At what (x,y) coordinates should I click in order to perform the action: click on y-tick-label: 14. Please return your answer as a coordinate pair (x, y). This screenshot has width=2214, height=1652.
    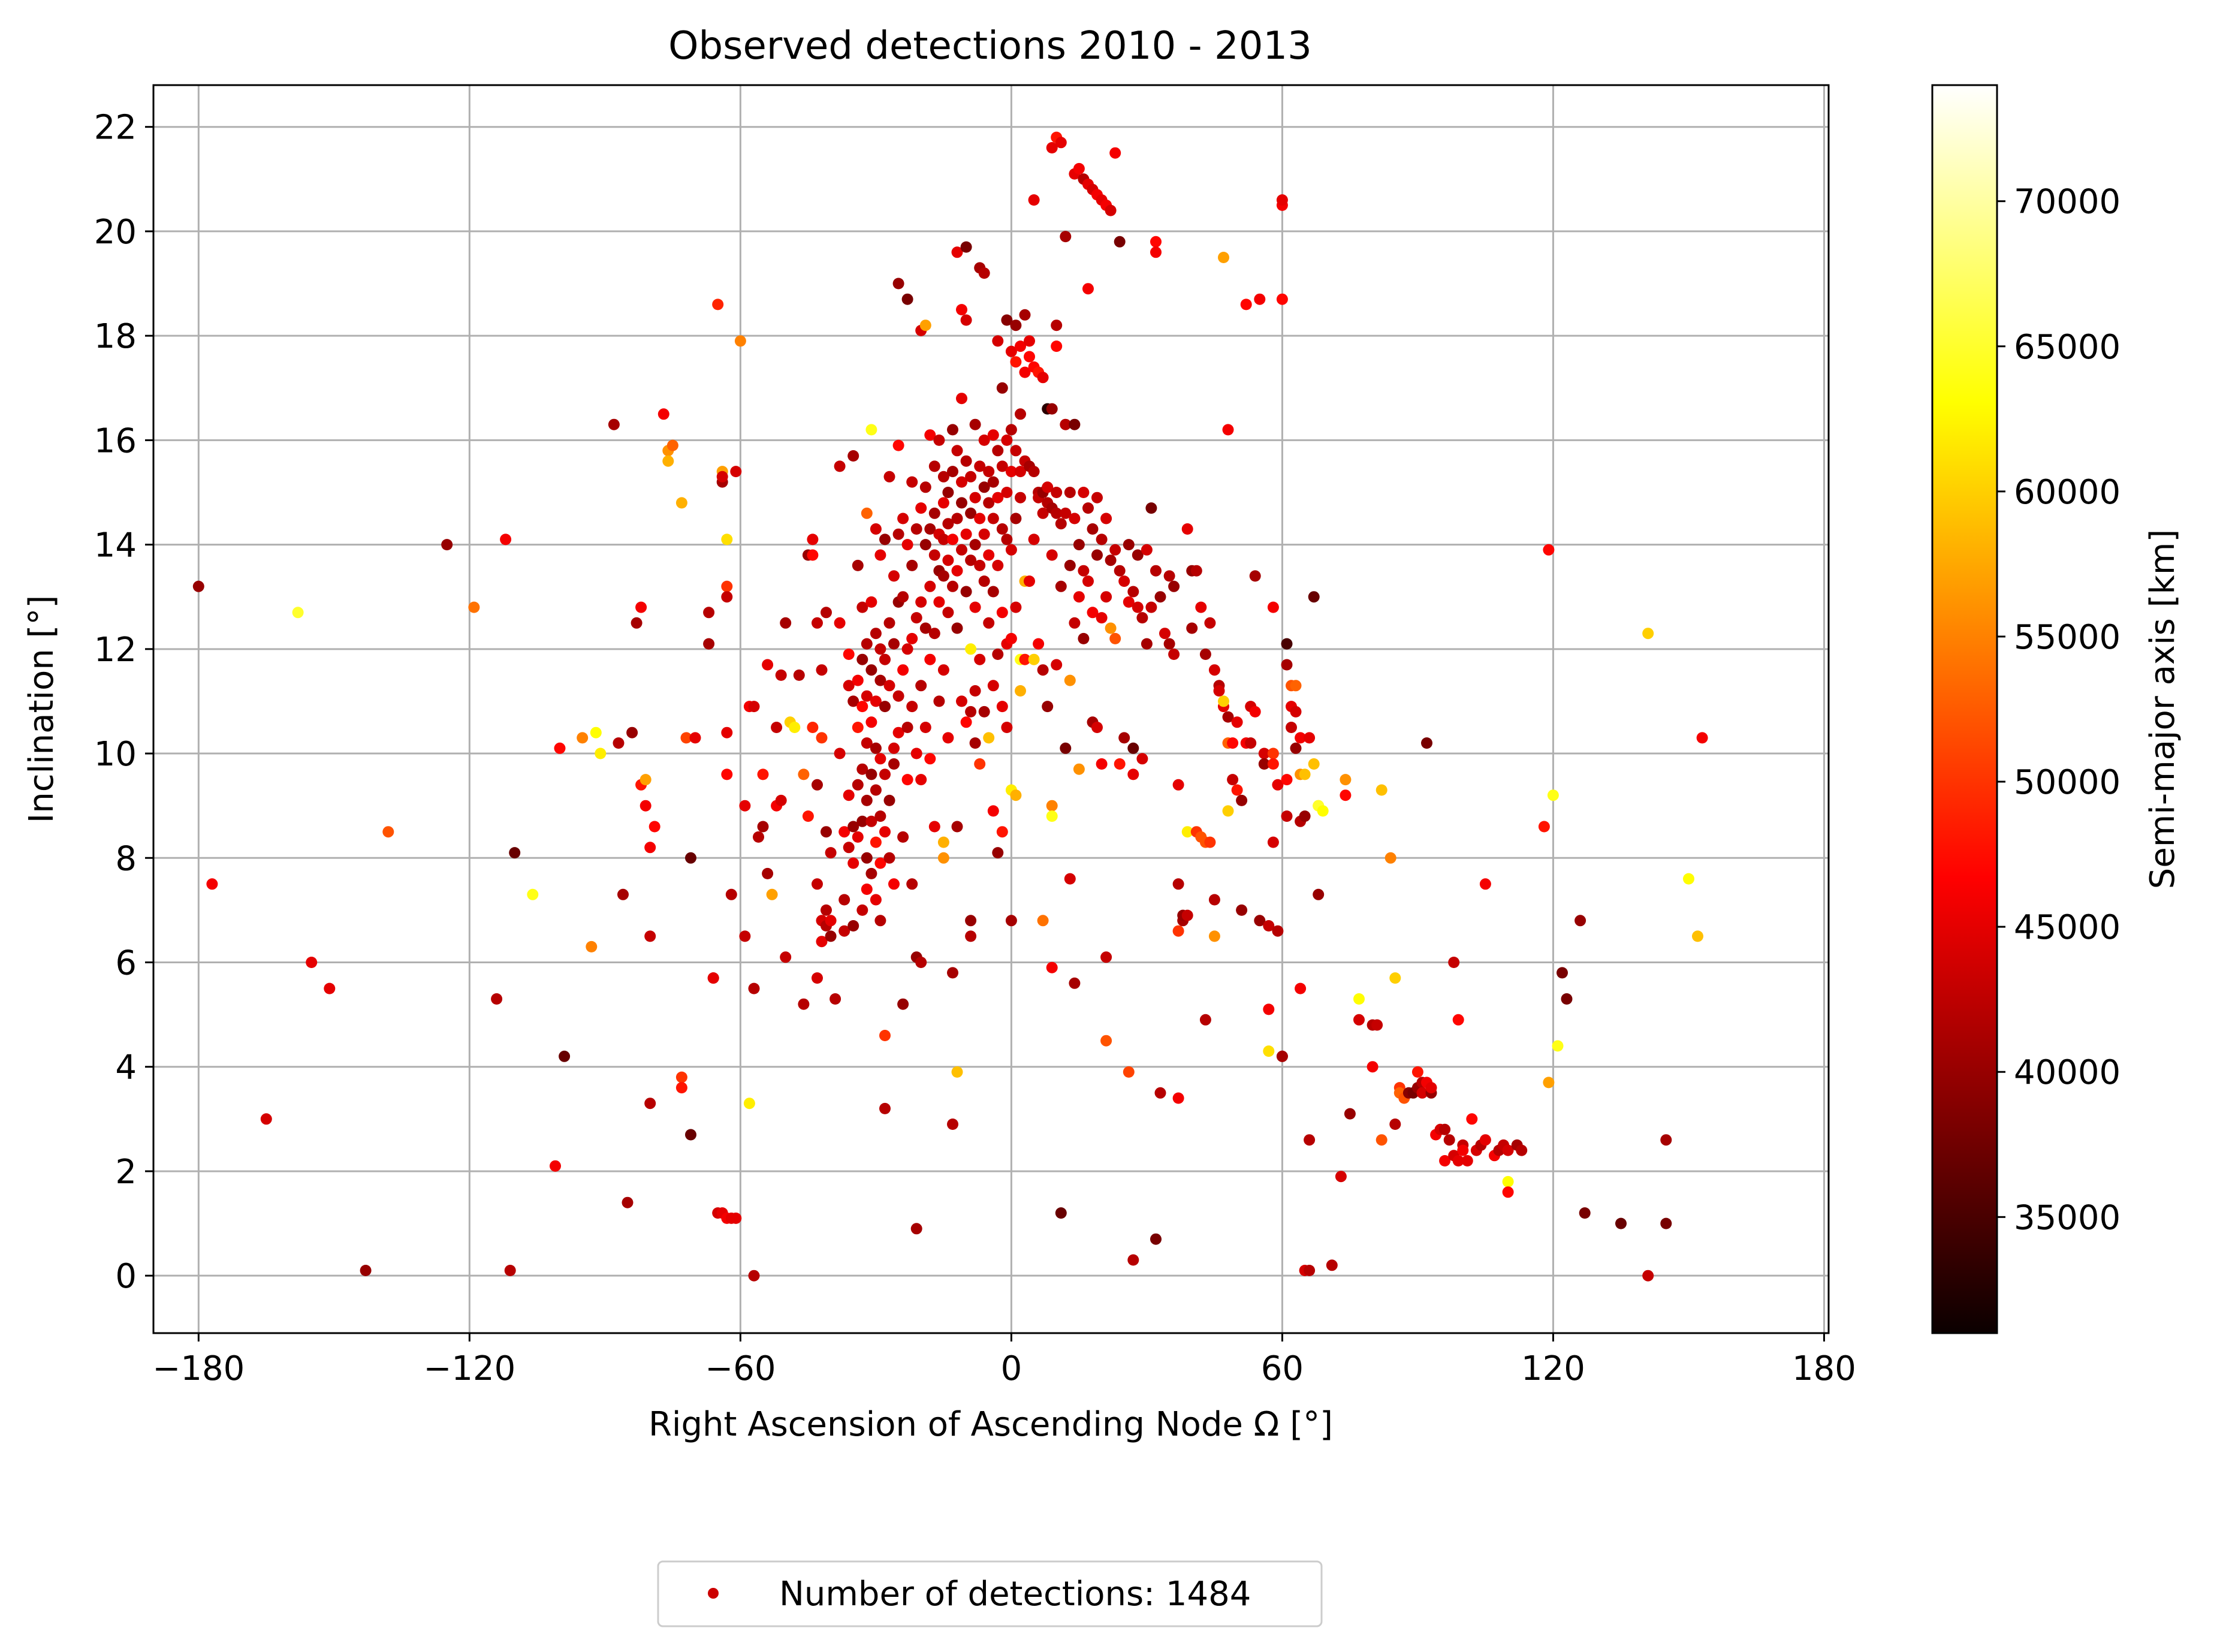
    Looking at the image, I should click on (115, 545).